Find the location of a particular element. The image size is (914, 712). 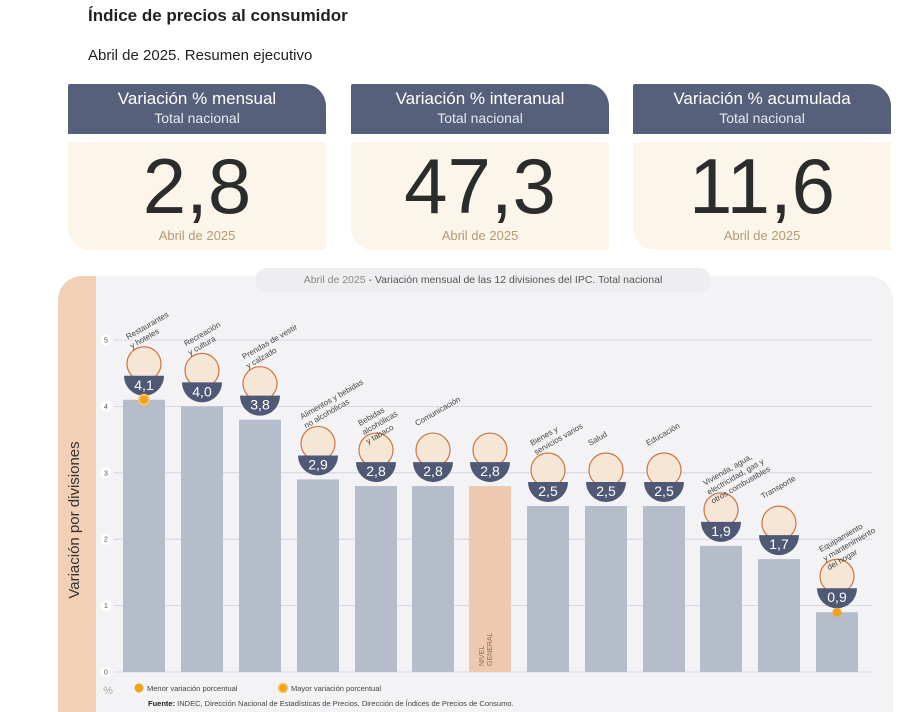

data-label: 4,0 is located at coordinates (202, 391).